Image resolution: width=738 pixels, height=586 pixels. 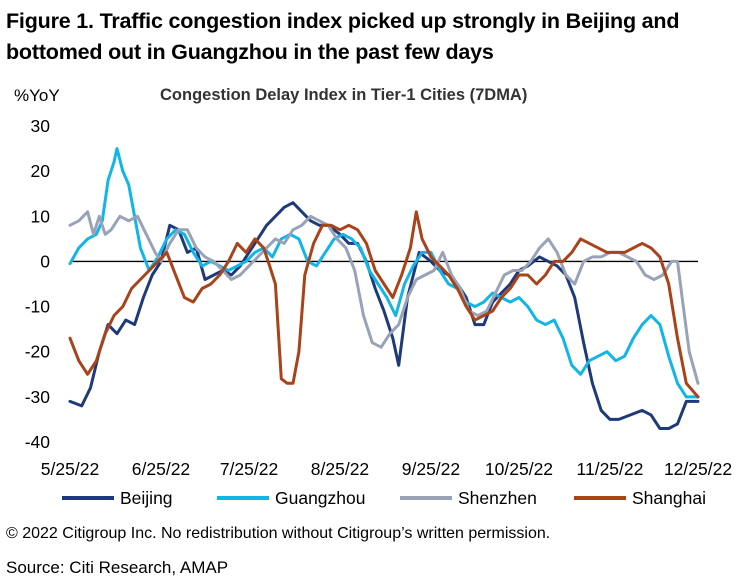 What do you see at coordinates (38, 307) in the screenshot?
I see `y-tick-label: -10` at bounding box center [38, 307].